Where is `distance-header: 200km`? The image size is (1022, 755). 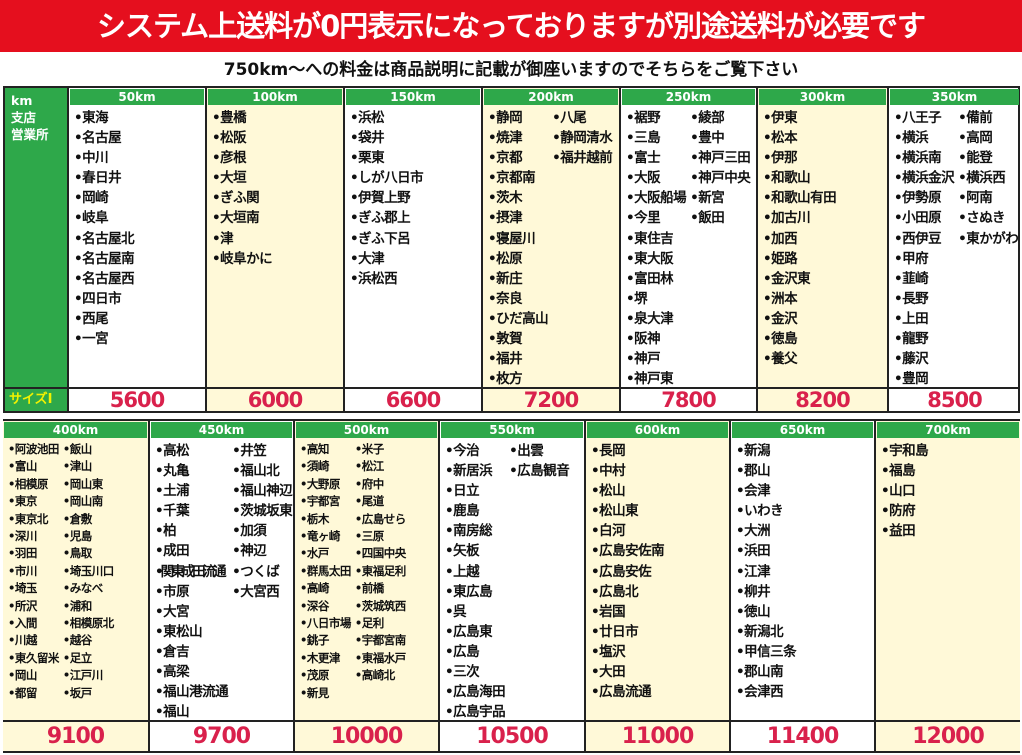
distance-header: 200km is located at coordinates (551, 97).